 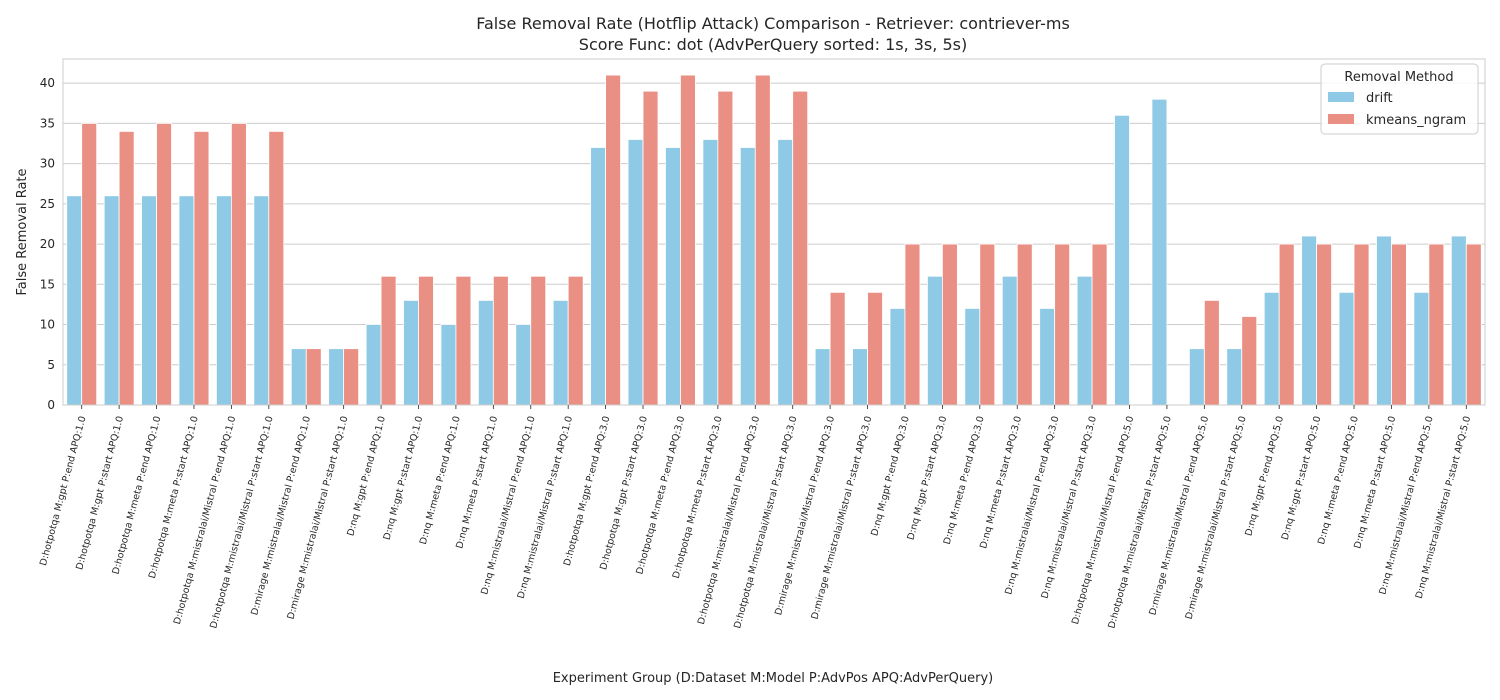 What do you see at coordinates (1338, 480) in the screenshot?
I see `x-tick-label: D:nq M:meta P:end APQ:5.0` at bounding box center [1338, 480].